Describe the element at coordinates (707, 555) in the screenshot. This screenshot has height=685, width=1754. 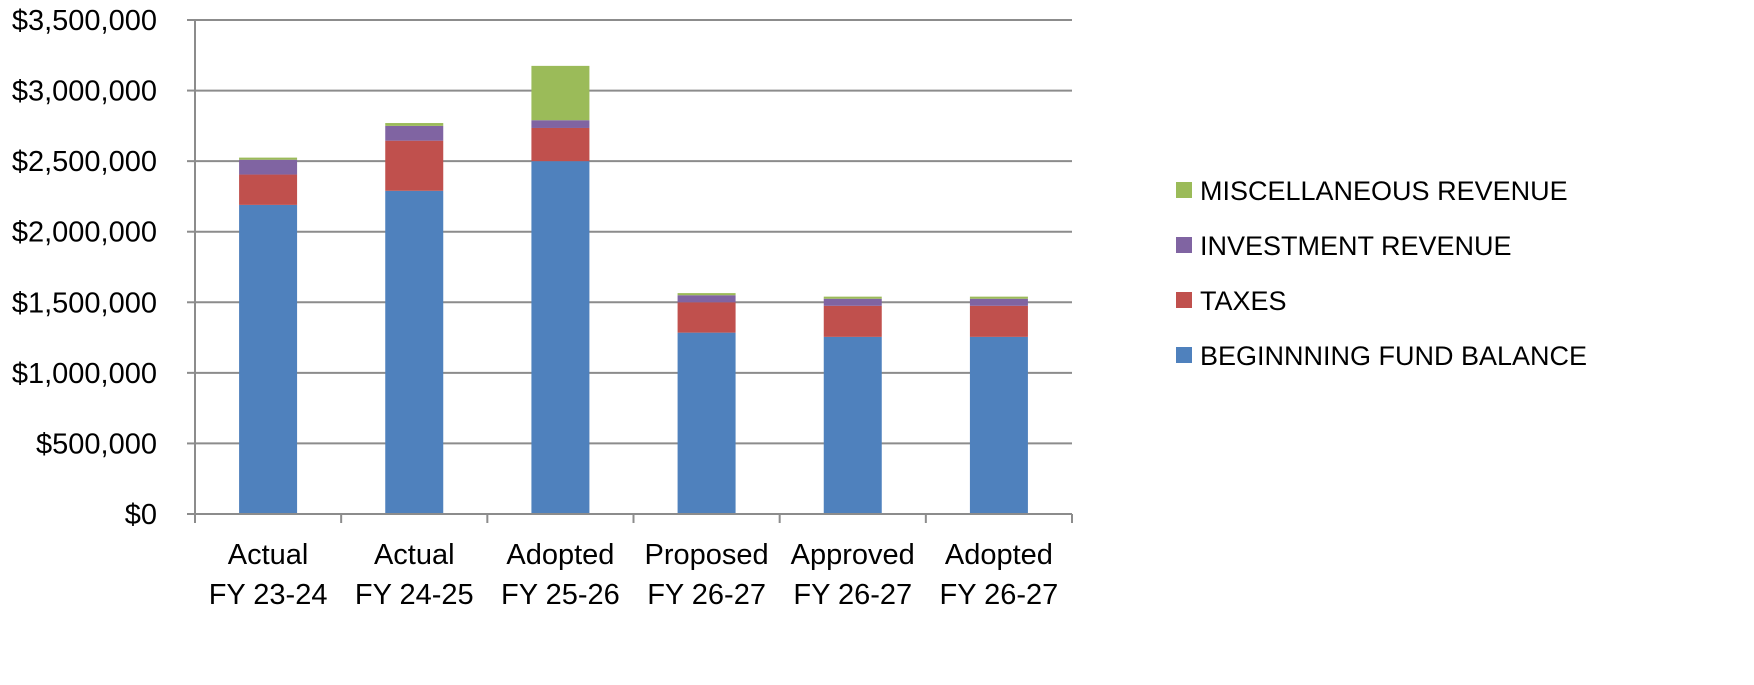
I see `x-category-label: Proposed` at that location.